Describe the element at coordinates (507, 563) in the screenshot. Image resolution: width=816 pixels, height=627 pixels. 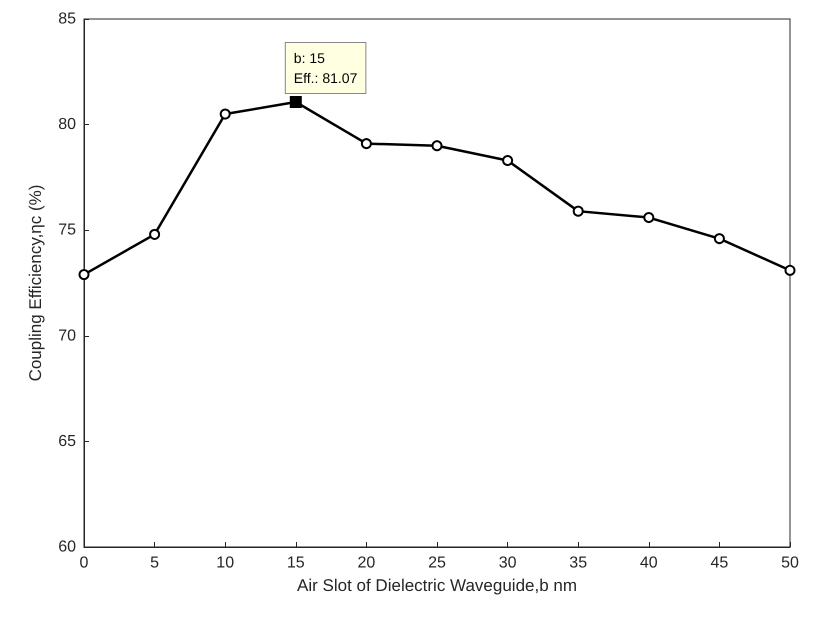
I see `x-tick-label: 30` at that location.